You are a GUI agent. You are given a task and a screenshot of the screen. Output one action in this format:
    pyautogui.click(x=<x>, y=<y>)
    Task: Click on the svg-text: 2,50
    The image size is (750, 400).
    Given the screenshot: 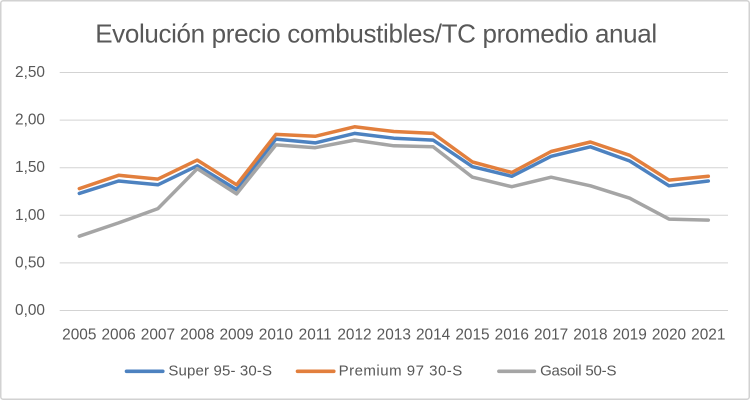 What is the action you would take?
    pyautogui.click(x=30, y=72)
    